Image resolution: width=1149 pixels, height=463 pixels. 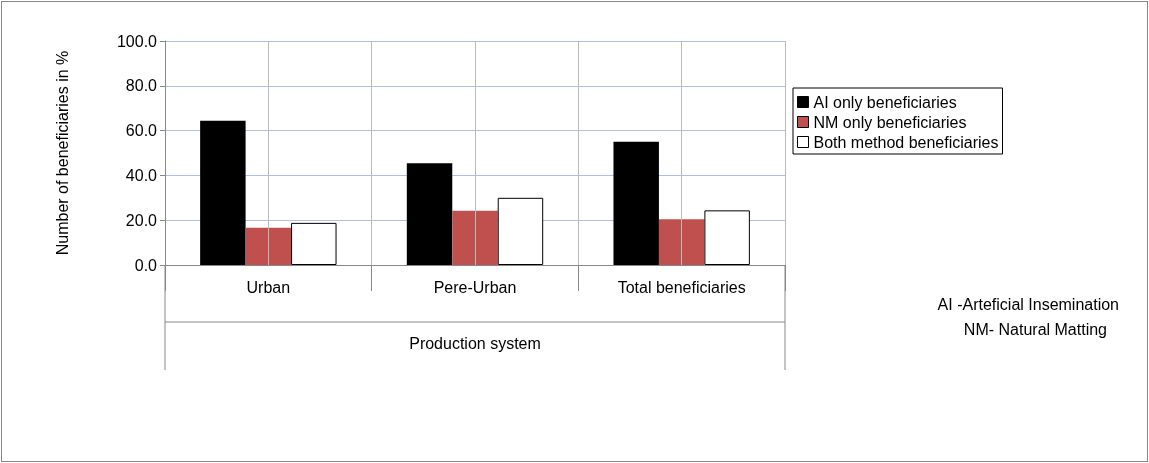 What do you see at coordinates (146, 265) in the screenshot?
I see `y-tick-label: 0.0` at bounding box center [146, 265].